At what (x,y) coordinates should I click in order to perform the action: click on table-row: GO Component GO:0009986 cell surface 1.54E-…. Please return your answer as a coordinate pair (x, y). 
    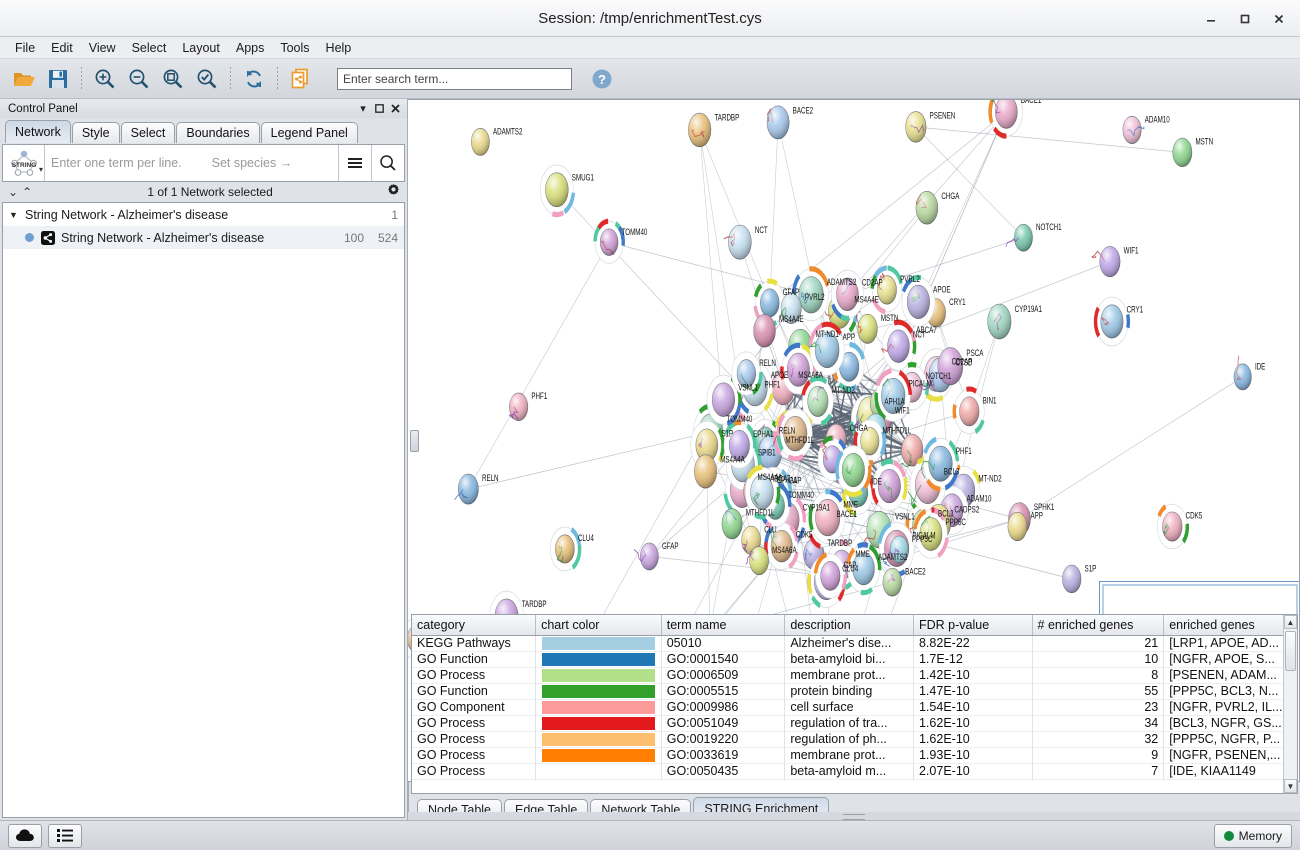
    Looking at the image, I should click on (854, 707).